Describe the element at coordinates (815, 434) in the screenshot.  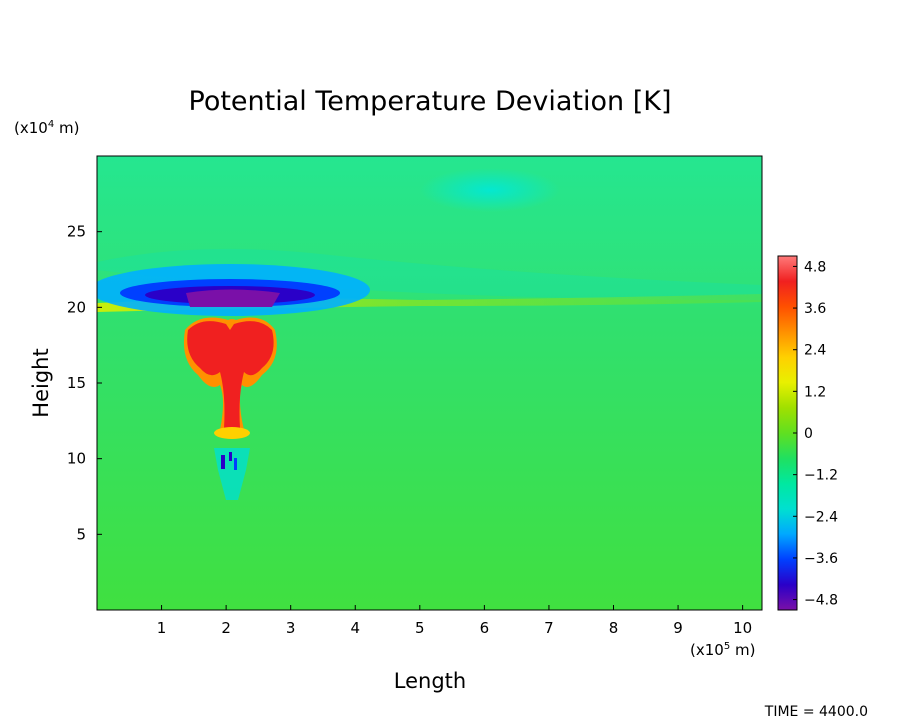
I see `colorbar-ticks: 4.8 3.6 2.4 1.2 0 −1.2 −2.4 −3.6 −4.8` at that location.